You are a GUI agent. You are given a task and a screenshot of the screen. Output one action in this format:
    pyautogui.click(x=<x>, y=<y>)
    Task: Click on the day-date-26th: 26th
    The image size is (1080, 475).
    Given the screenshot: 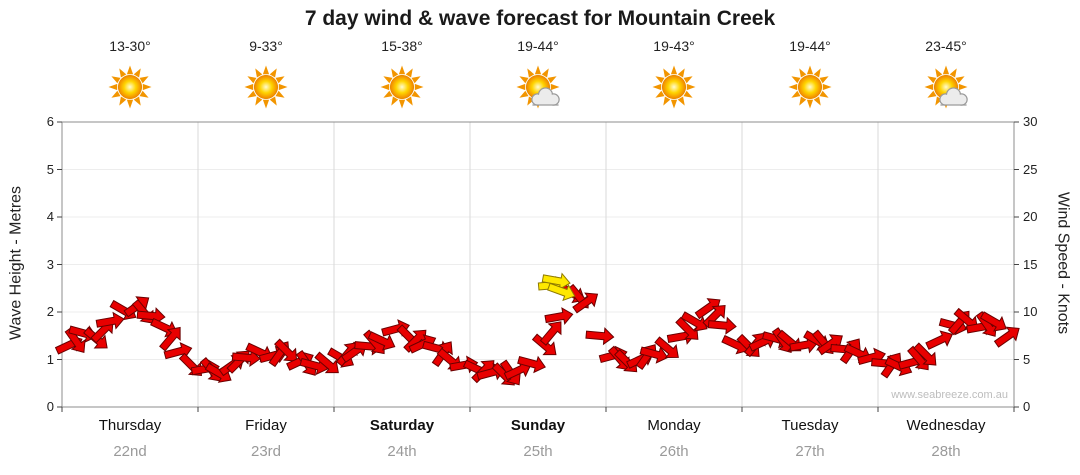 What is the action you would take?
    pyautogui.click(x=674, y=451)
    